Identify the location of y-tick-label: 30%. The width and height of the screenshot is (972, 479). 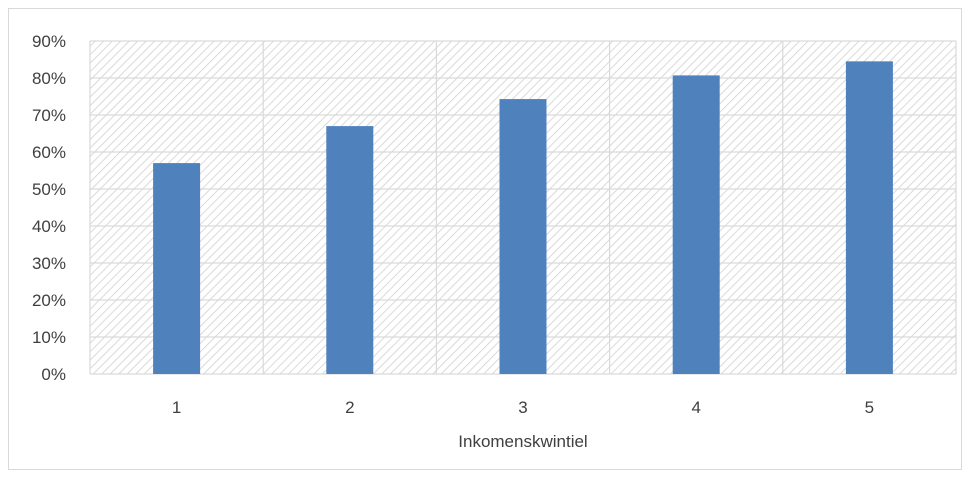
(49, 263).